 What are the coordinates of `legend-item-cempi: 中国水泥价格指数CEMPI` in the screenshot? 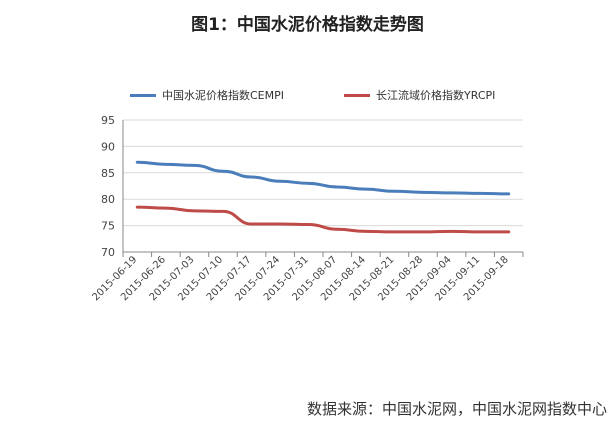 It's located at (207, 95).